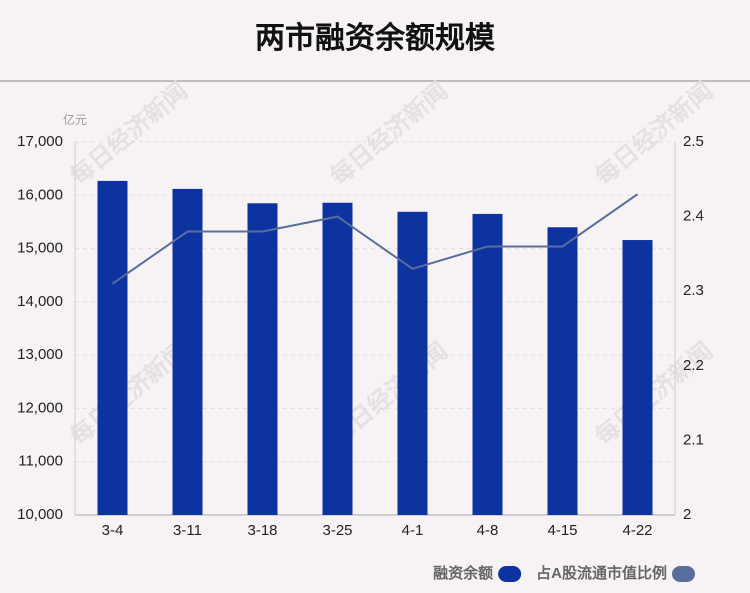 The image size is (750, 593). I want to click on line, so click(375, 239).